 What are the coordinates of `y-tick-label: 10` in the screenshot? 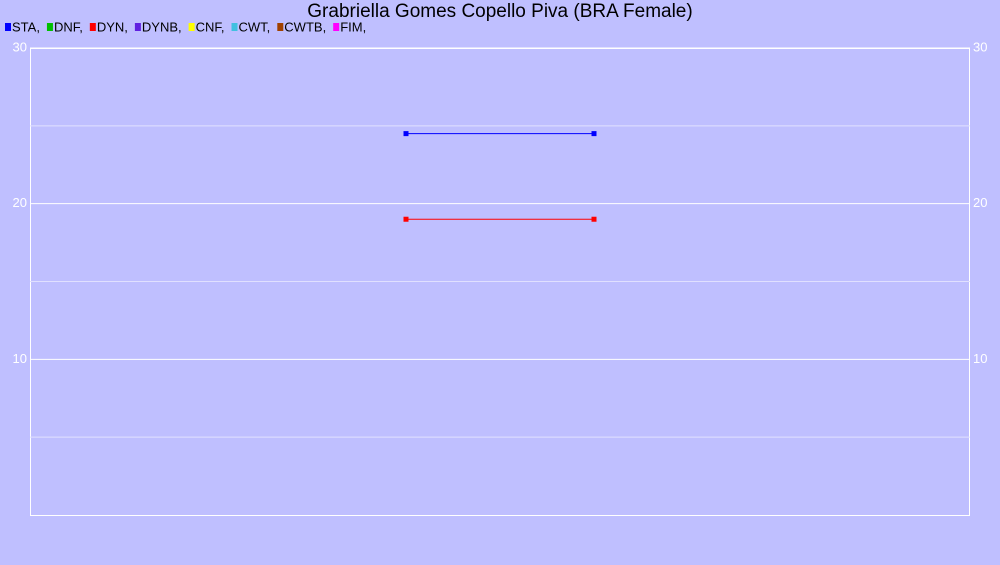 It's located at (20, 358).